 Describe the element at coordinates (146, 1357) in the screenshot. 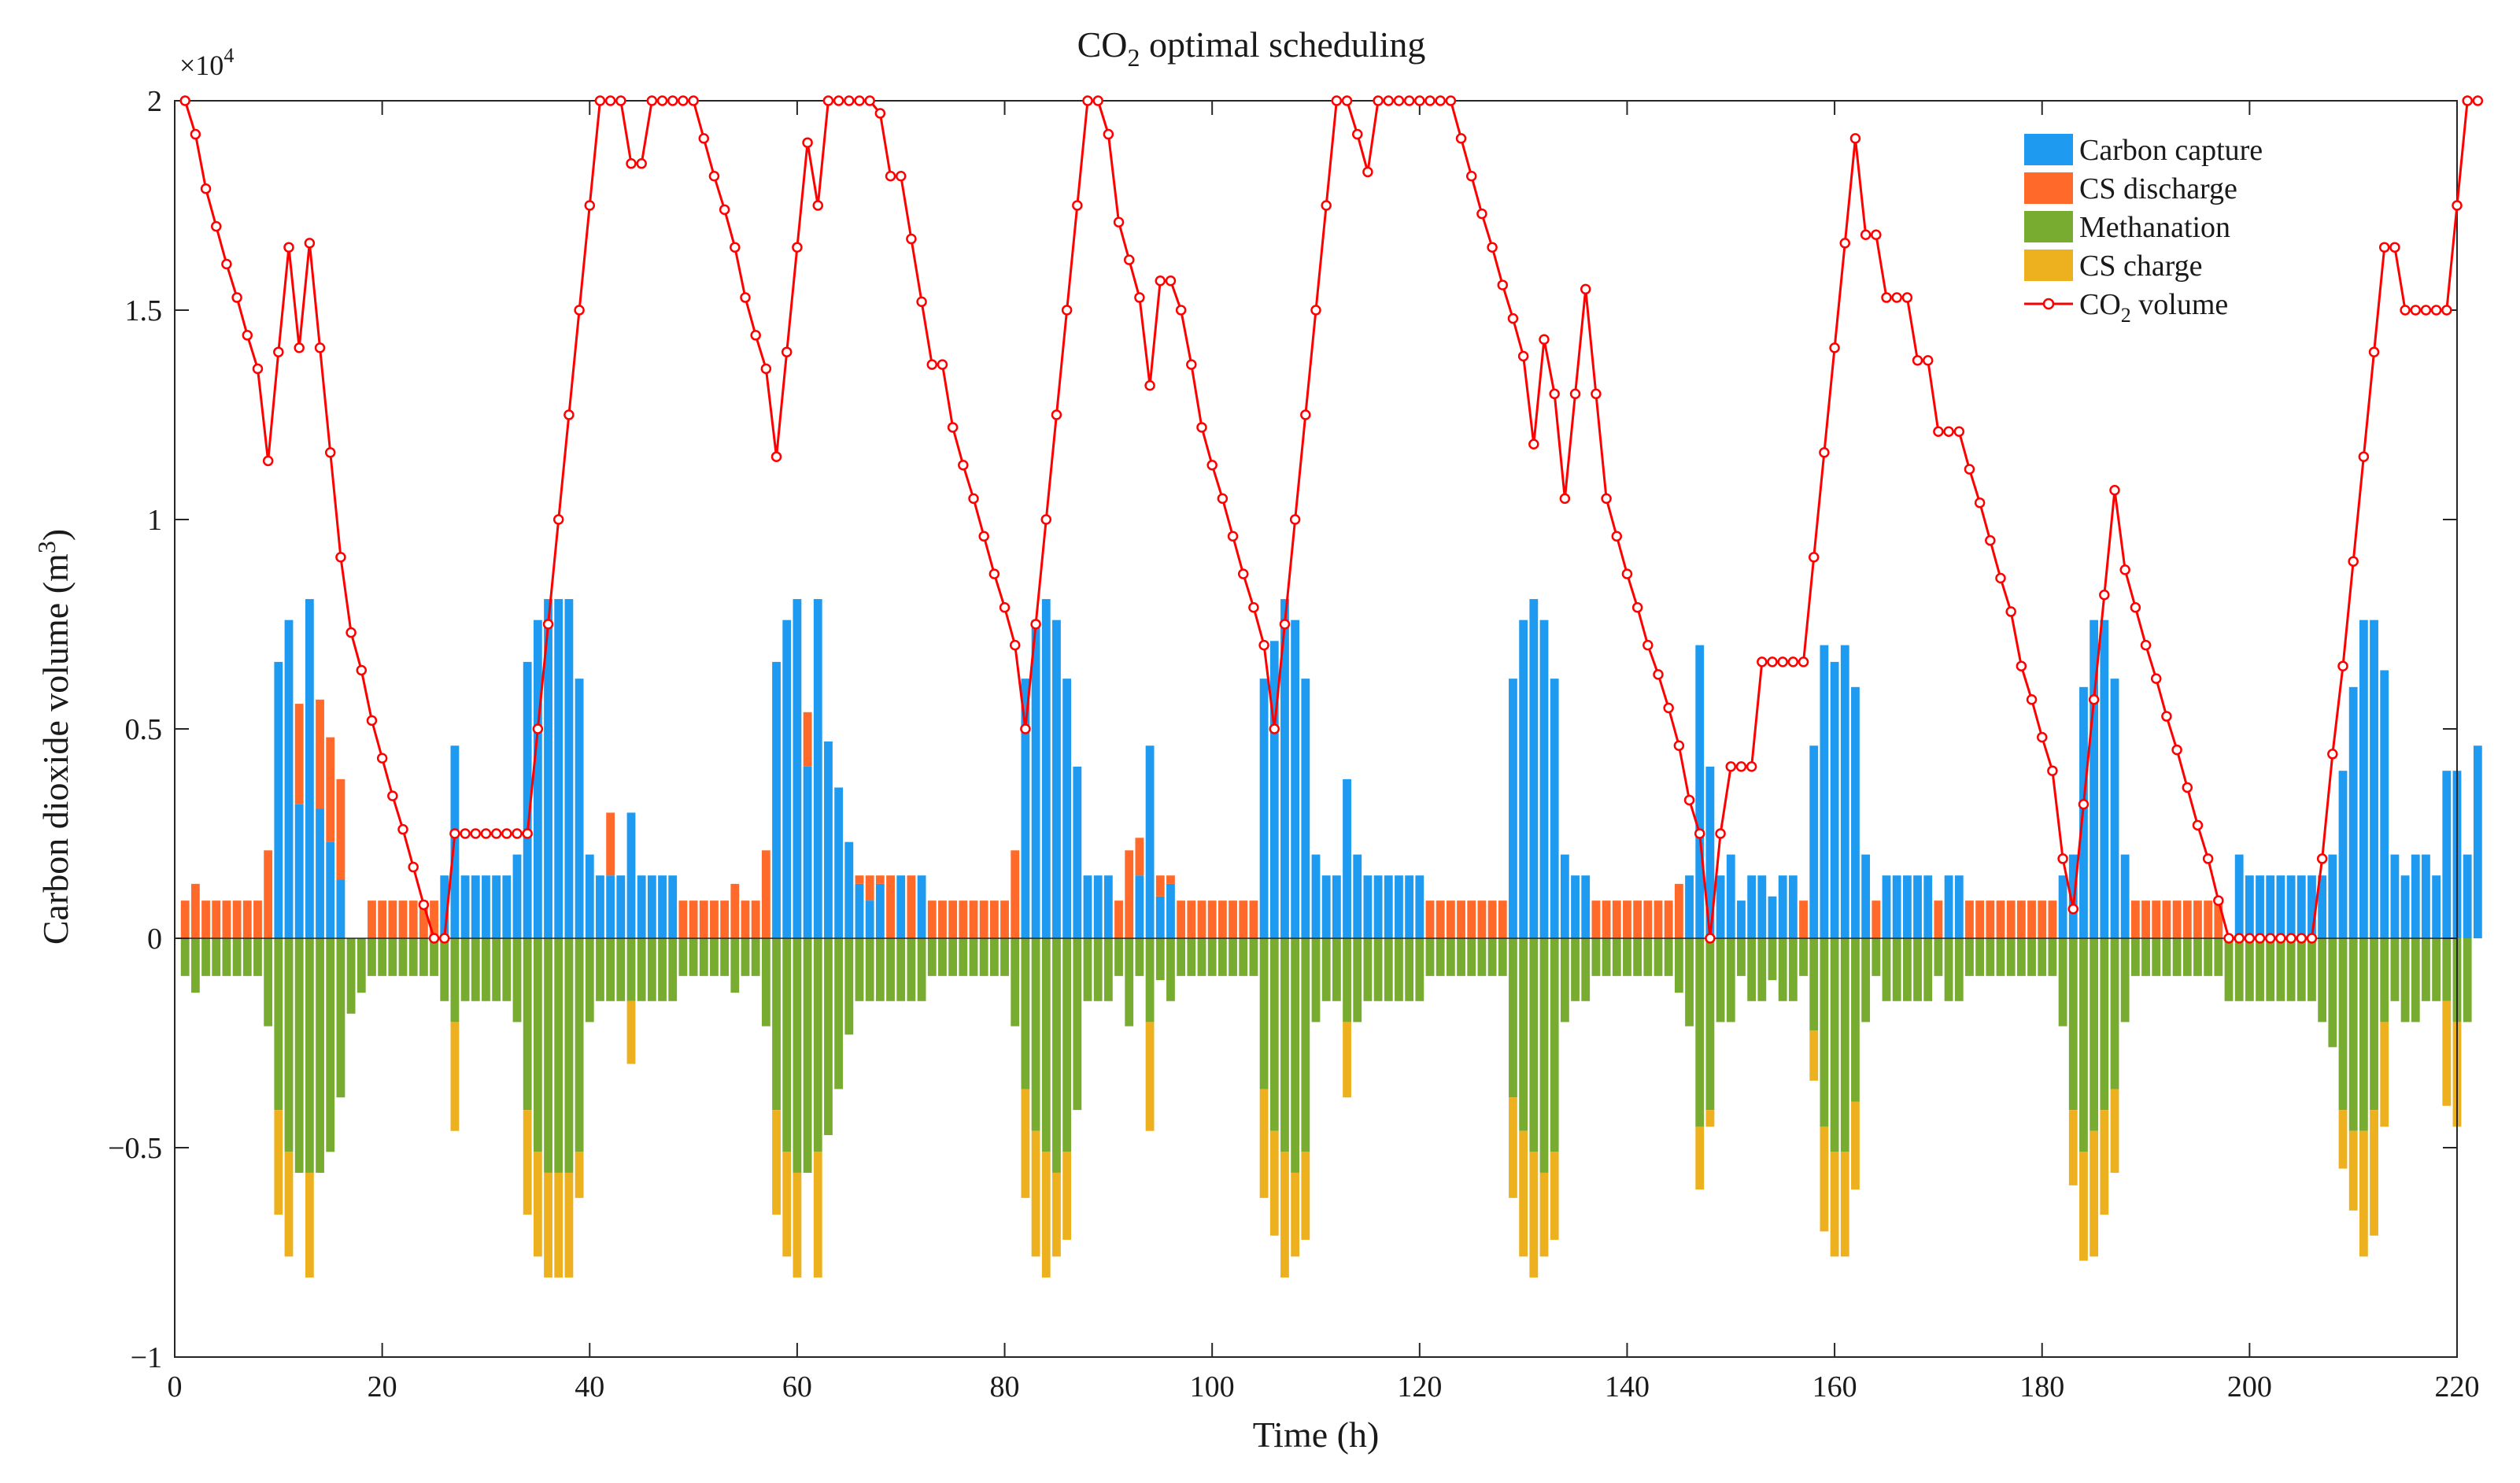

I see `y-tick-label: −1` at that location.